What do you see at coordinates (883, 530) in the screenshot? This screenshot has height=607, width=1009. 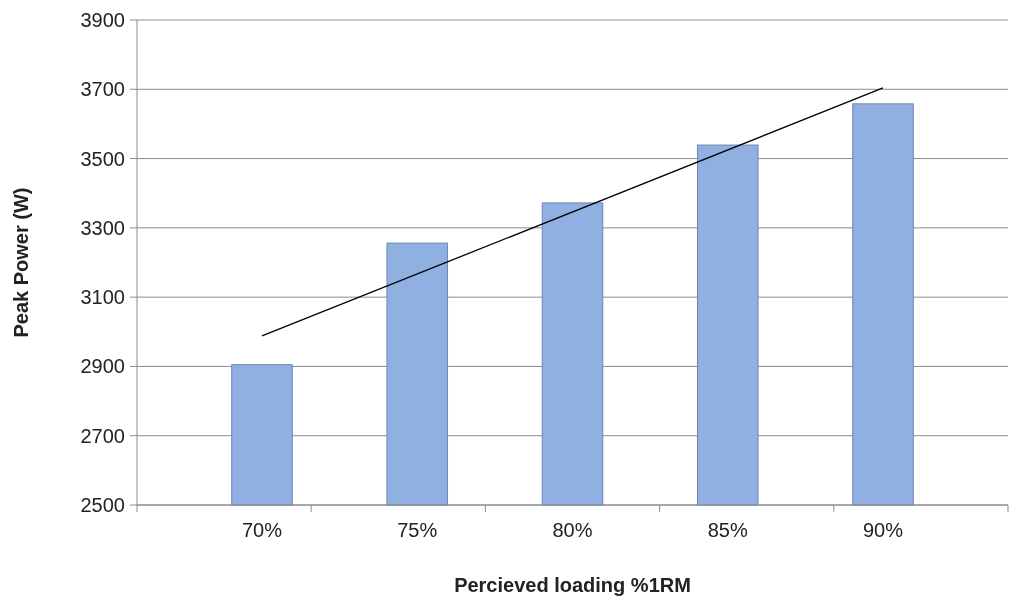 I see `x-tick-label: 90%` at bounding box center [883, 530].